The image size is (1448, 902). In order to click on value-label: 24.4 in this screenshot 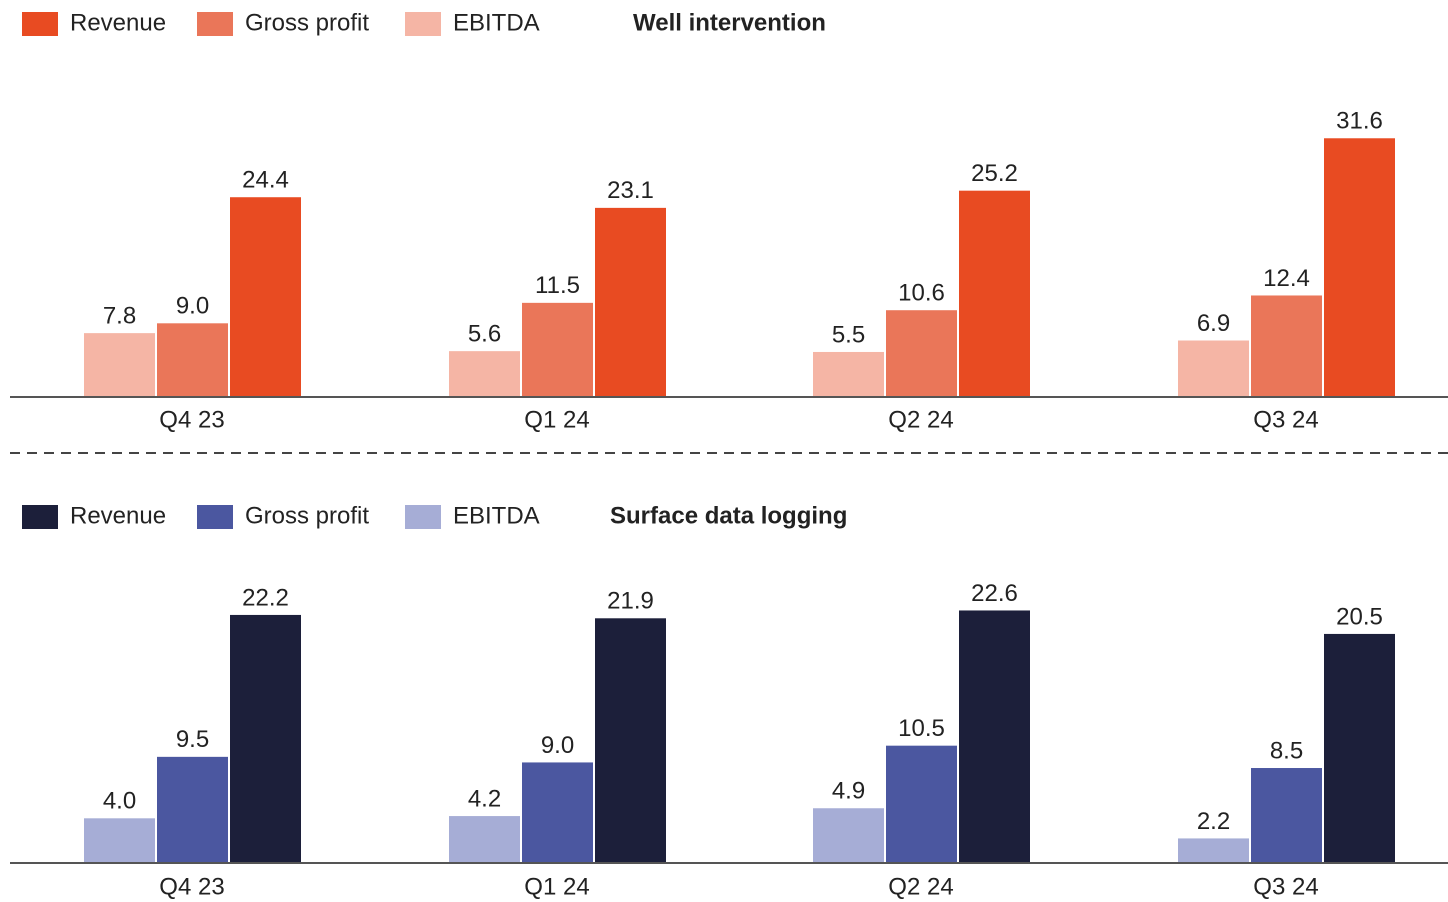, I will do `click(265, 180)`.